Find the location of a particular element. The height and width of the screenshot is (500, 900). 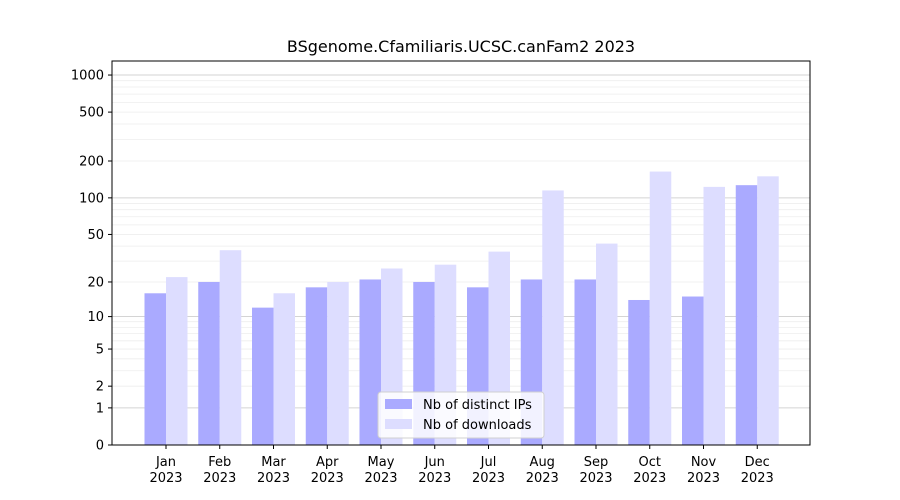

y-tick-label: 100 is located at coordinates (91, 198).